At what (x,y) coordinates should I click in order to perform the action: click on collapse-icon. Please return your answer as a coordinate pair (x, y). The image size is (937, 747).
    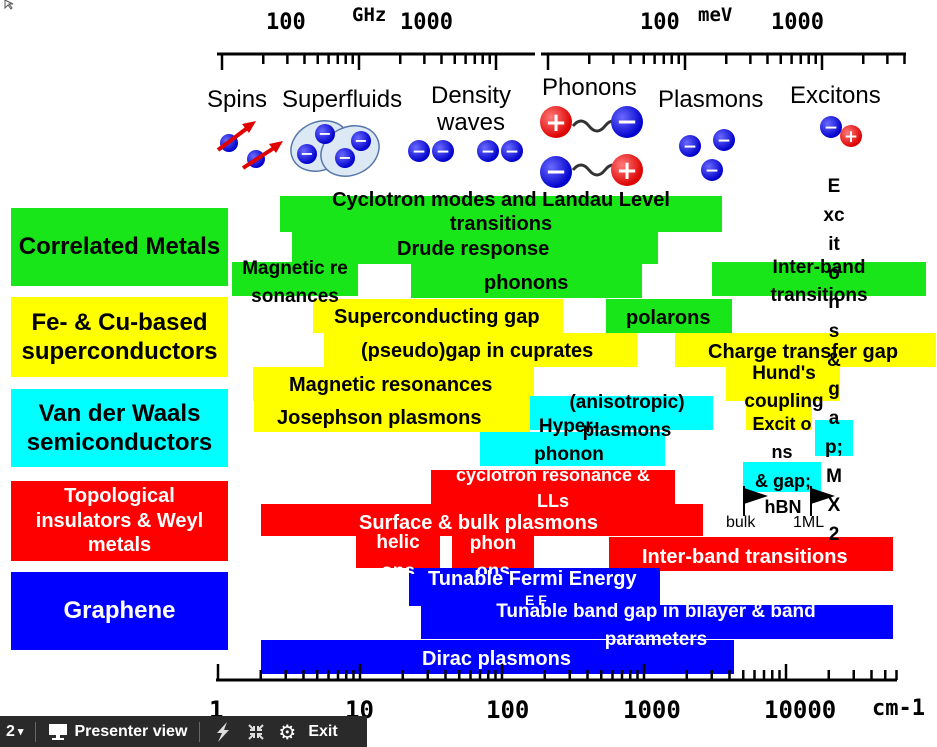
    Looking at the image, I should click on (256, 731).